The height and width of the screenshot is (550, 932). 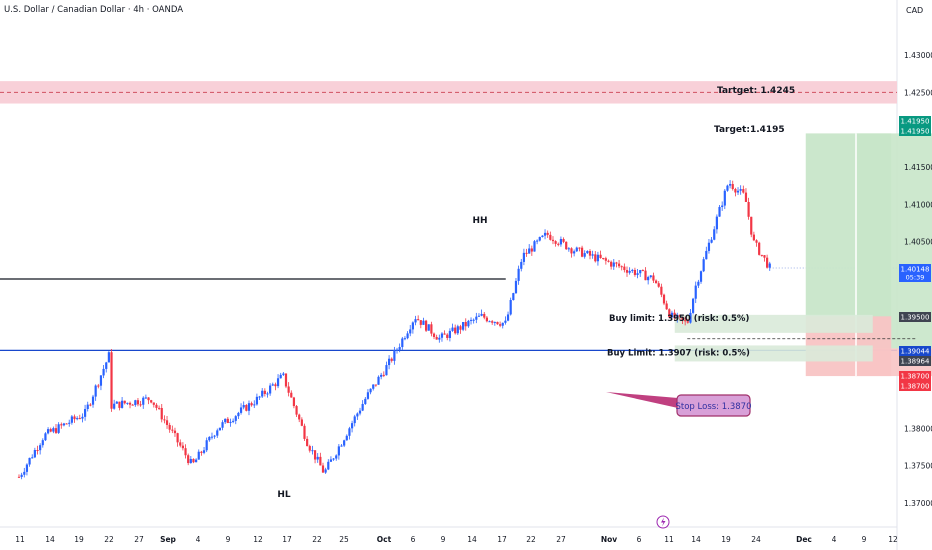 I want to click on price-badge-label: 1.39044, so click(x=915, y=352).